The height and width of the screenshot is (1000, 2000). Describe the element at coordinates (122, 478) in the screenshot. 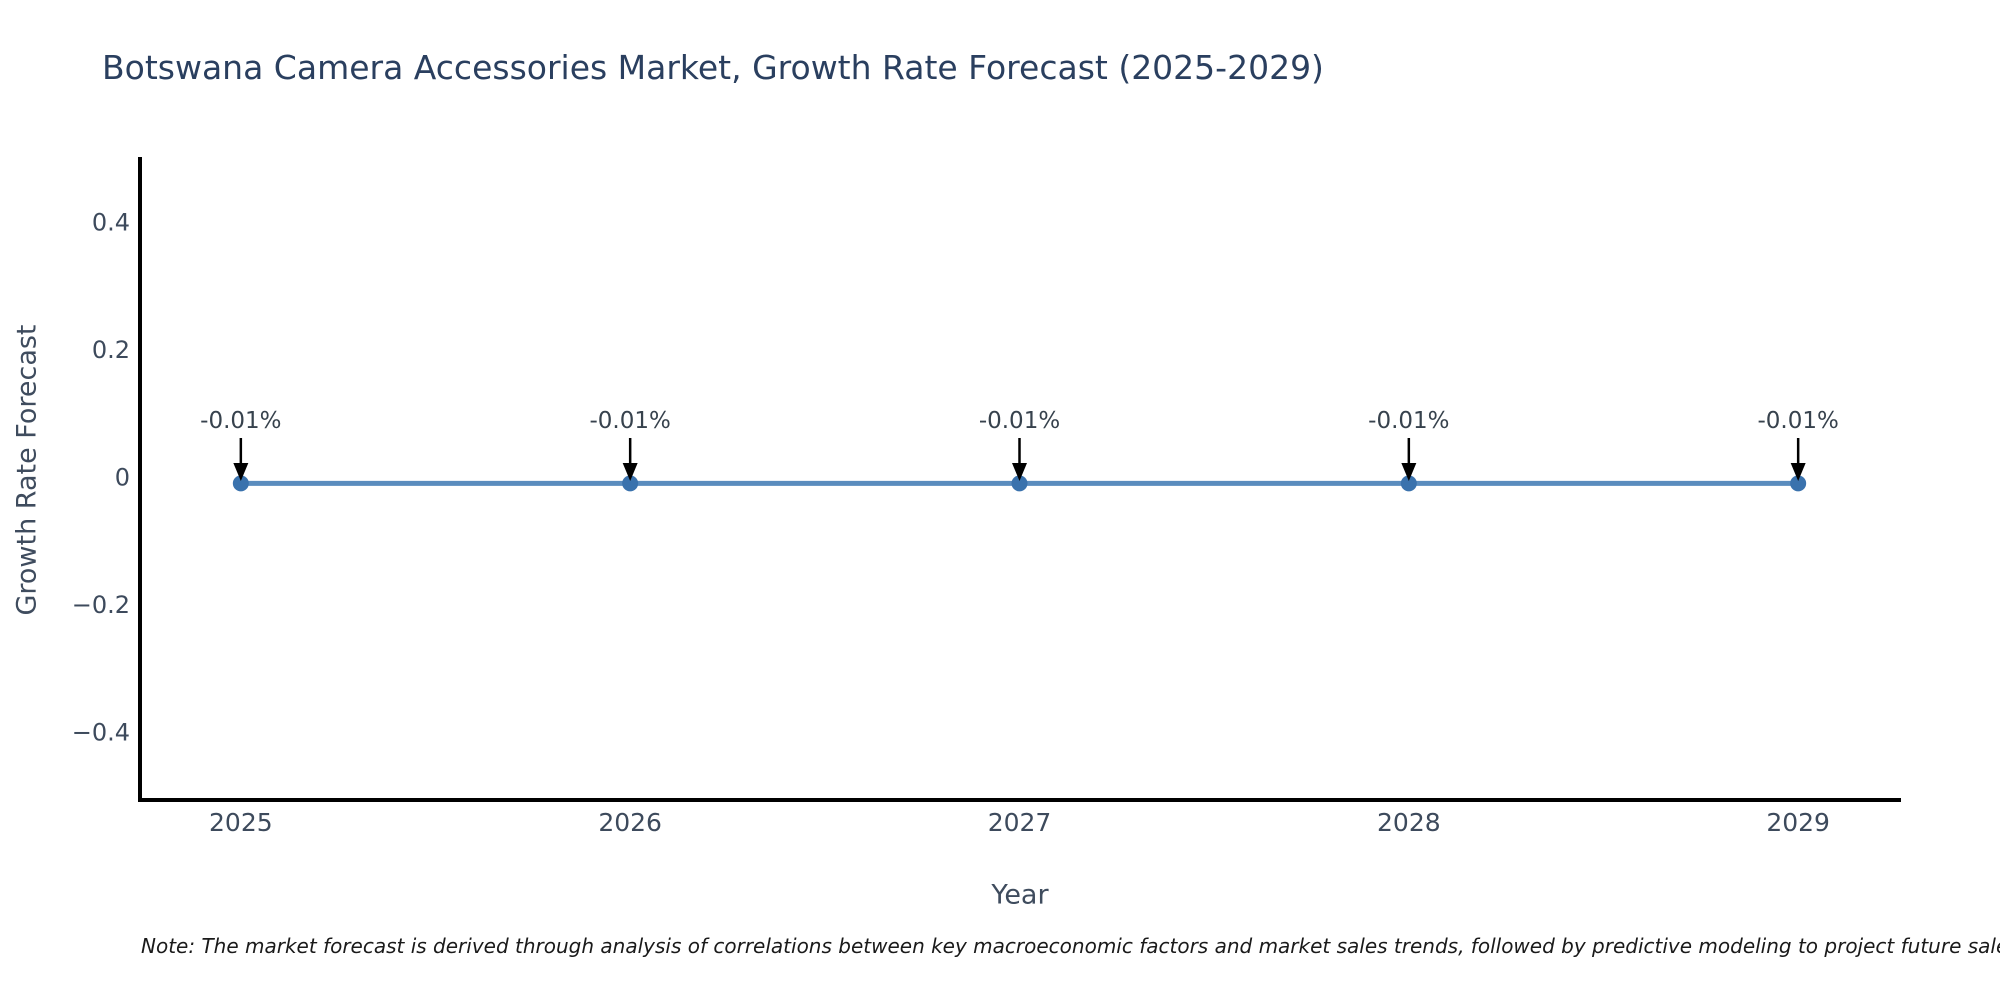

I see `y-tick-label: 0` at that location.